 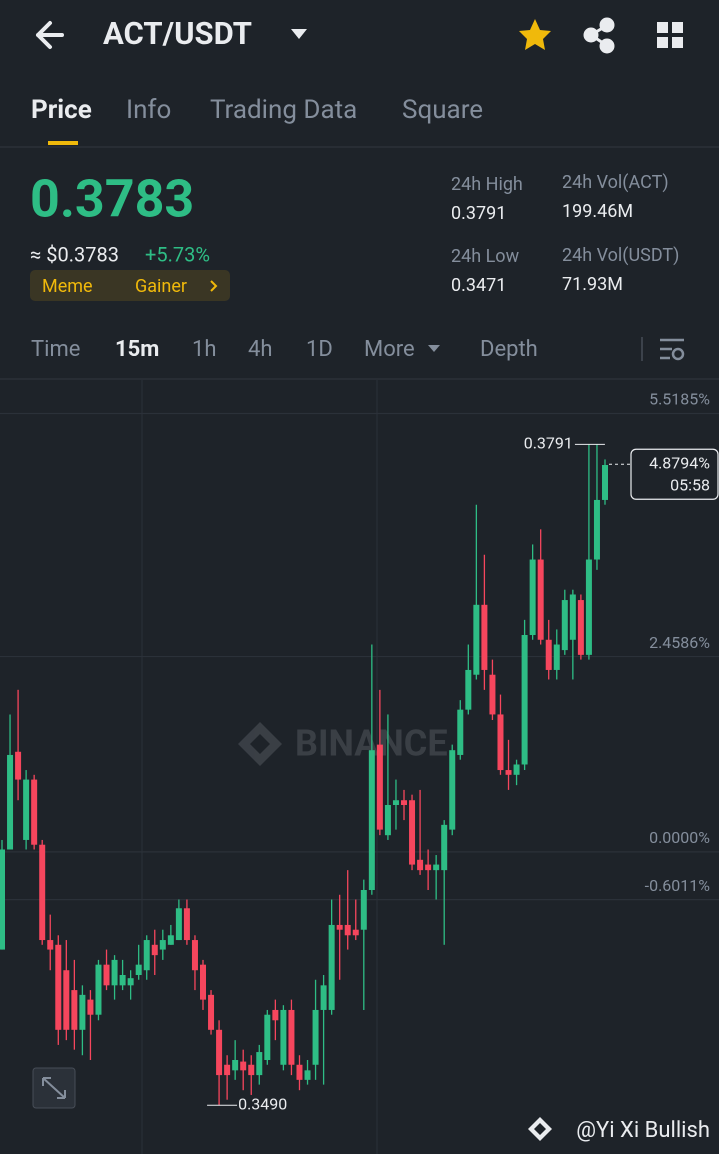 I want to click on y-tick-label: 2.4586%, so click(x=679, y=642).